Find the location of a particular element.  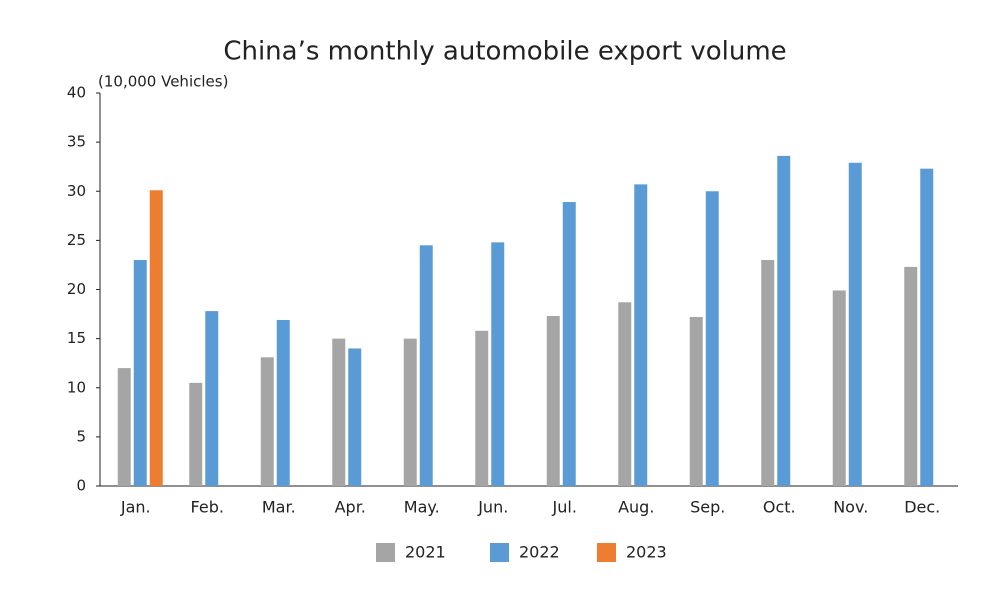

legend-label: 2021 is located at coordinates (425, 552).